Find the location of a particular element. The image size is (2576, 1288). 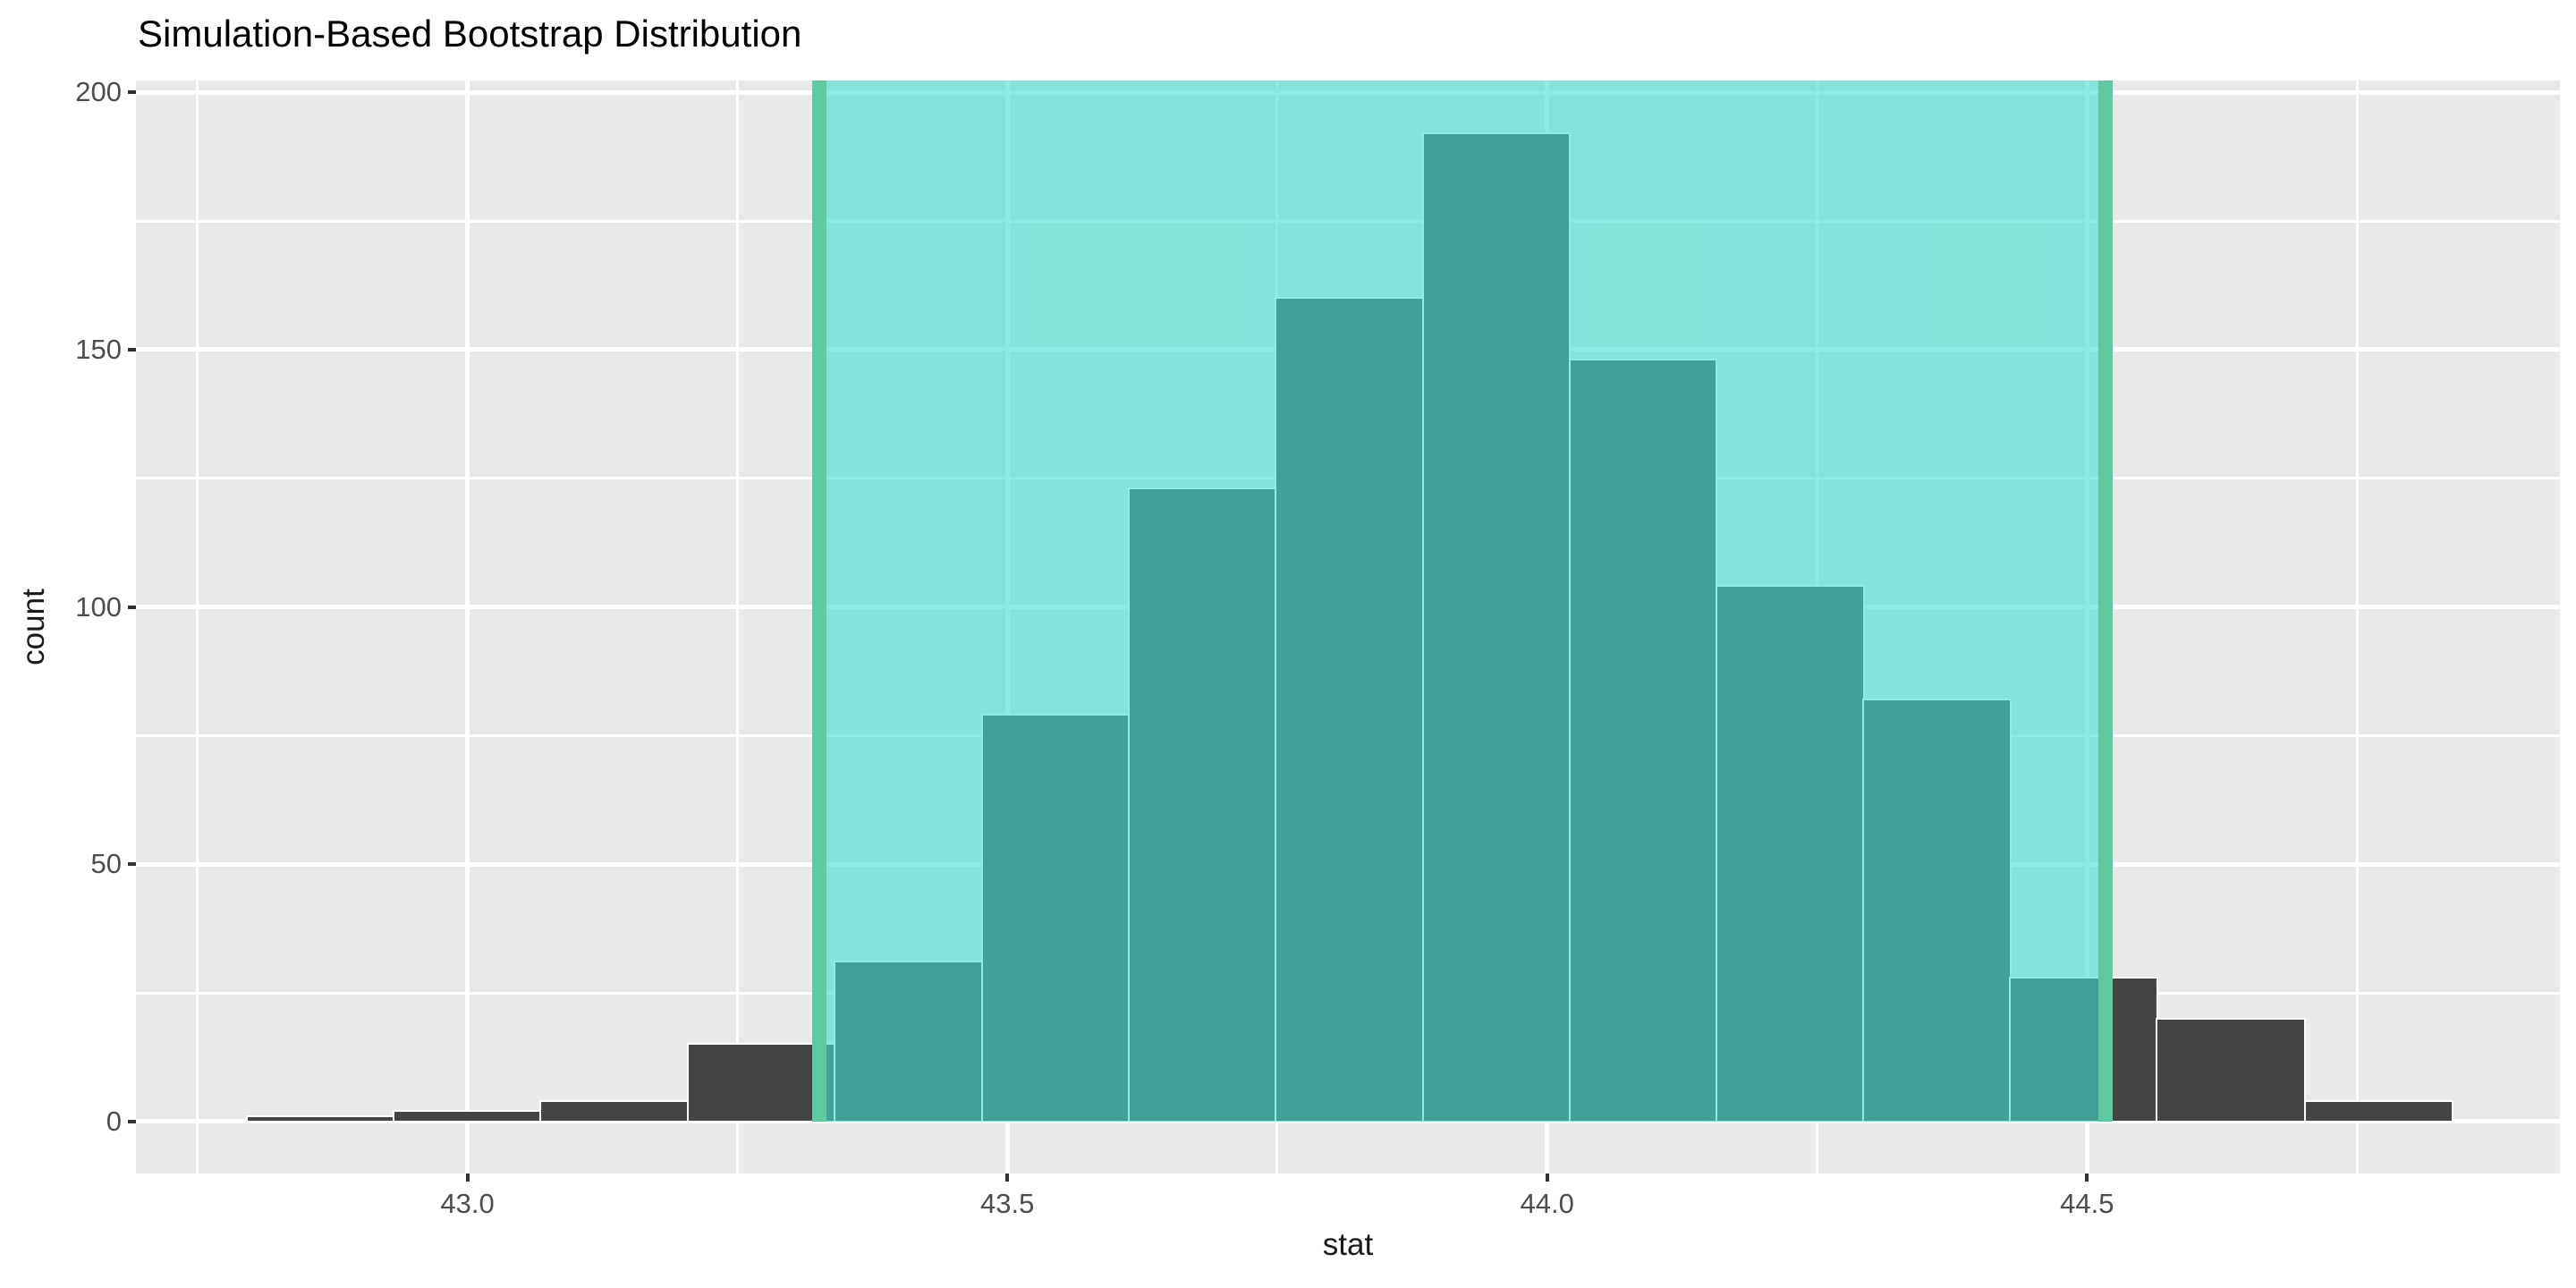

x-tick-label: 44.5 is located at coordinates (2087, 1203).